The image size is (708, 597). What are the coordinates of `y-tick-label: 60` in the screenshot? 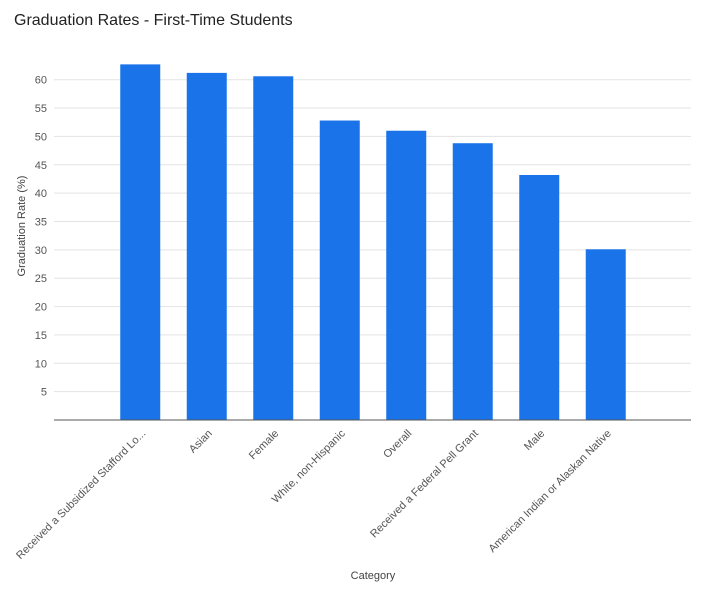 It's located at (41, 81).